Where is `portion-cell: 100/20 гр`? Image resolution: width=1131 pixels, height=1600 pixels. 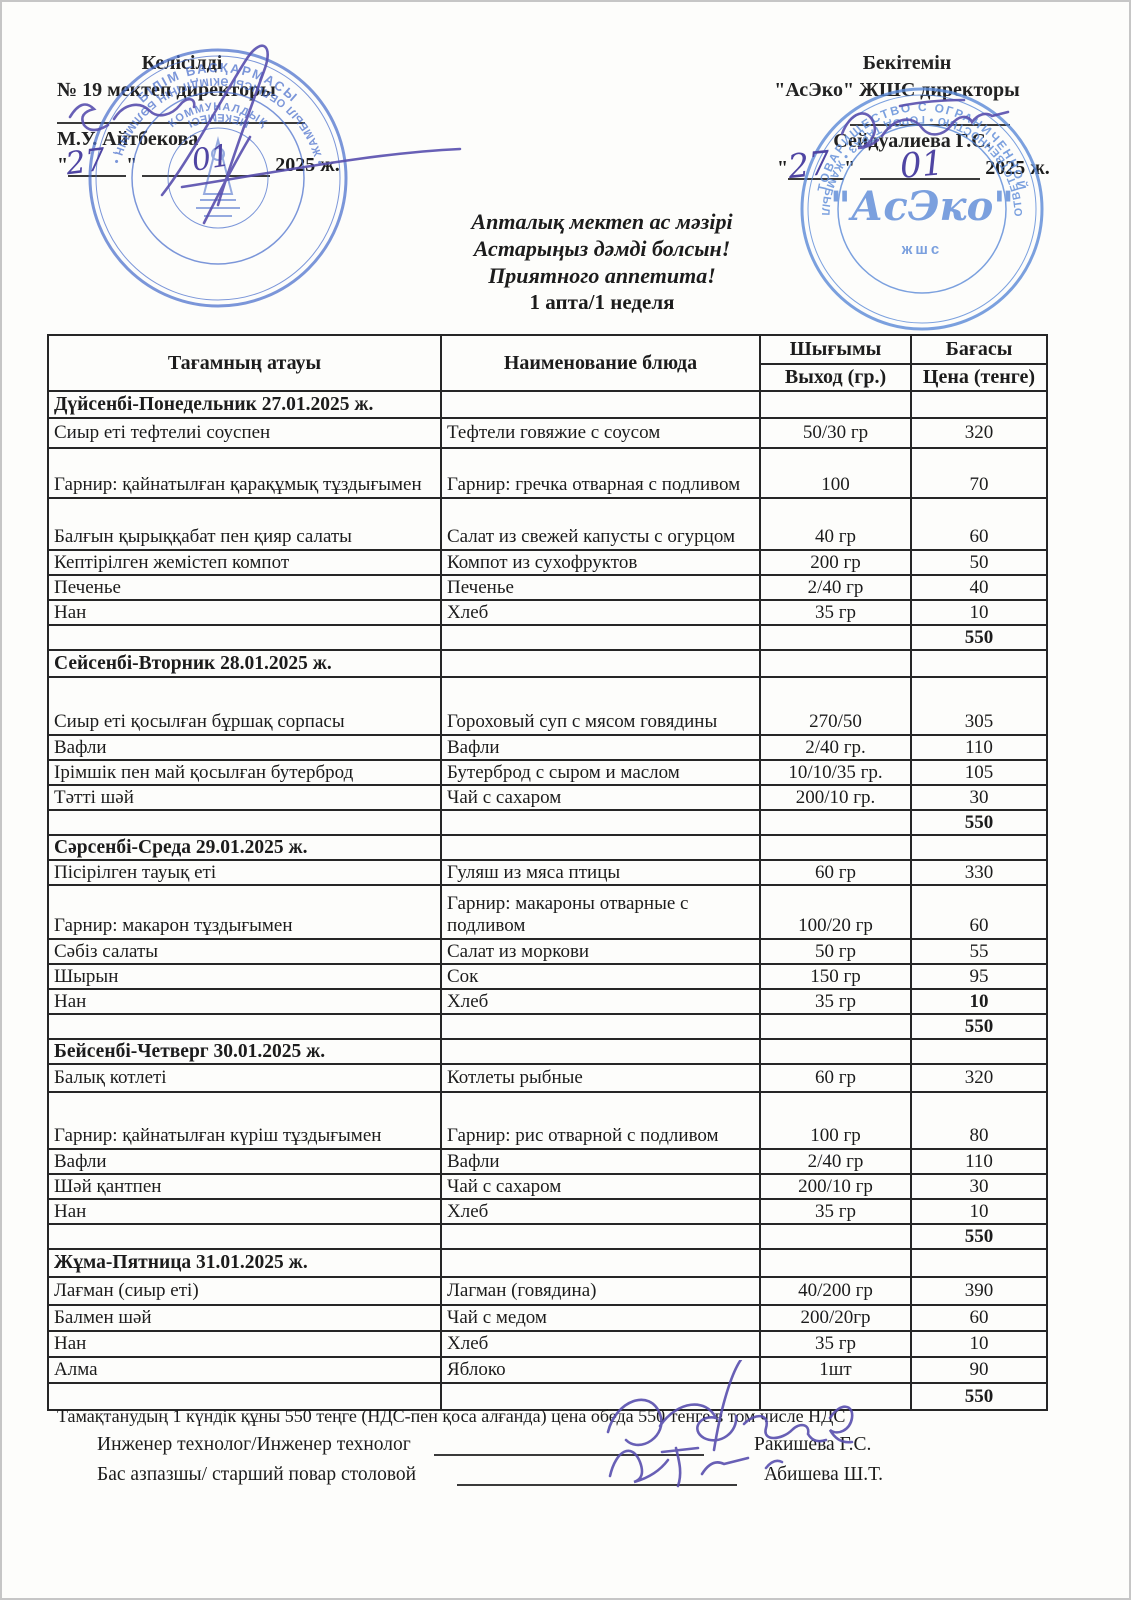 portion-cell: 100/20 гр is located at coordinates (835, 912).